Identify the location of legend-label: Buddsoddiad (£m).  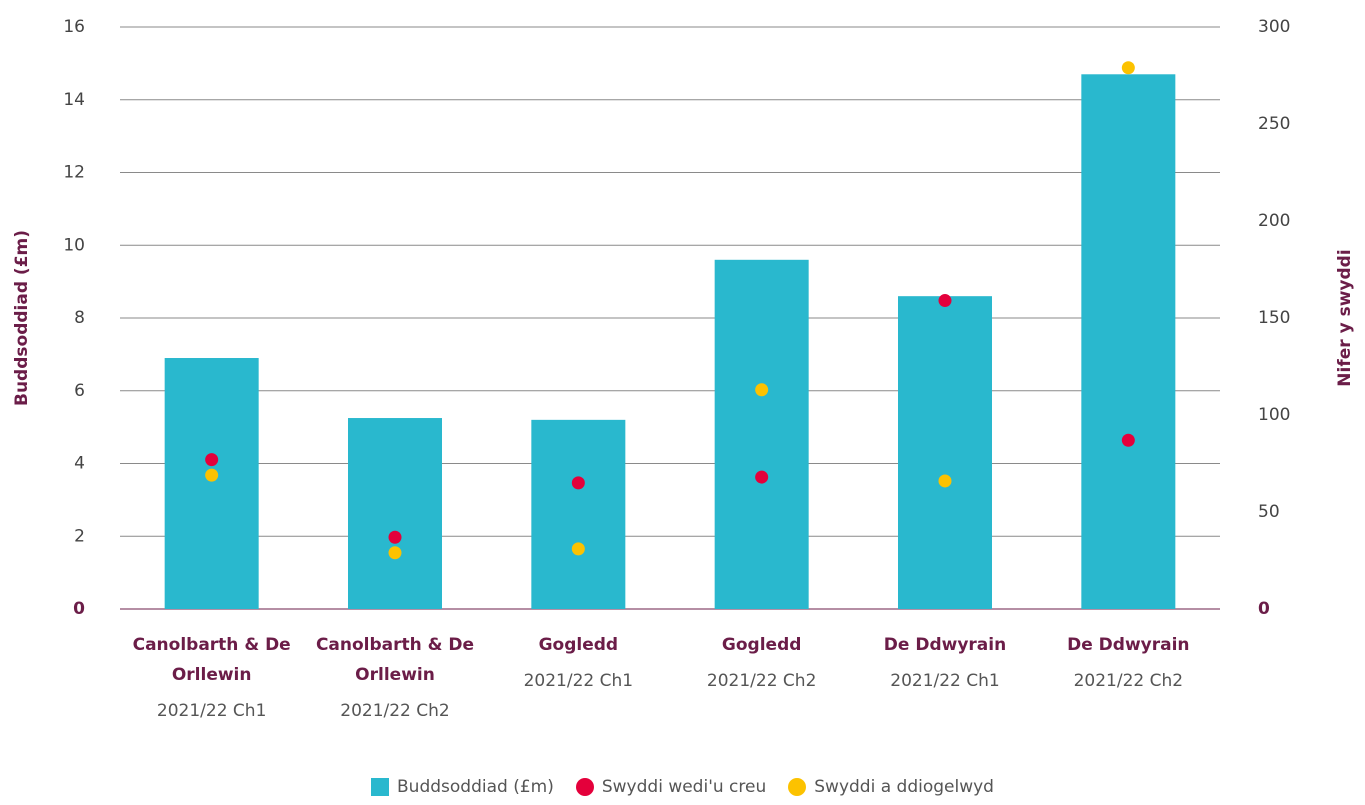
(475, 787).